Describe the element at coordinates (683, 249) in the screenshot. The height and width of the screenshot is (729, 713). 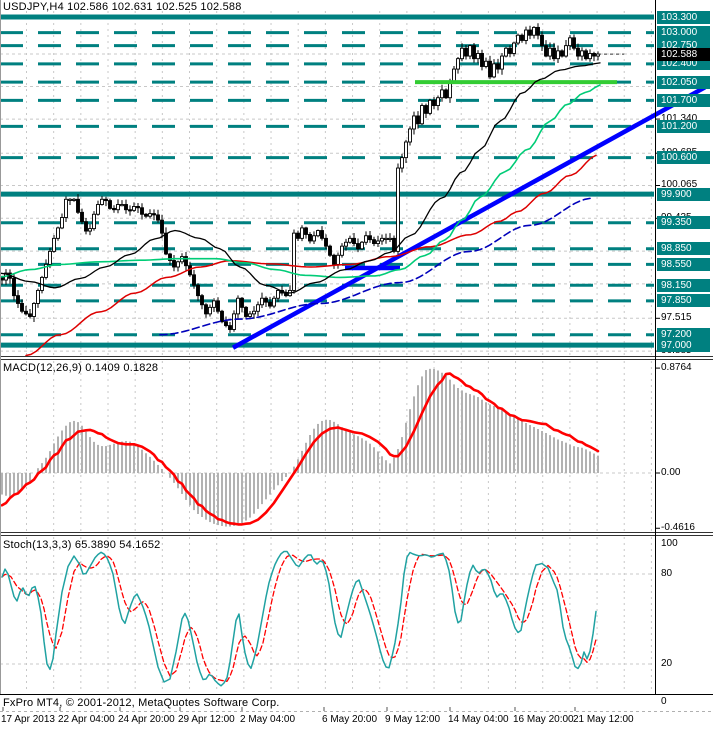
I see `price-level-badge: 98.850` at that location.